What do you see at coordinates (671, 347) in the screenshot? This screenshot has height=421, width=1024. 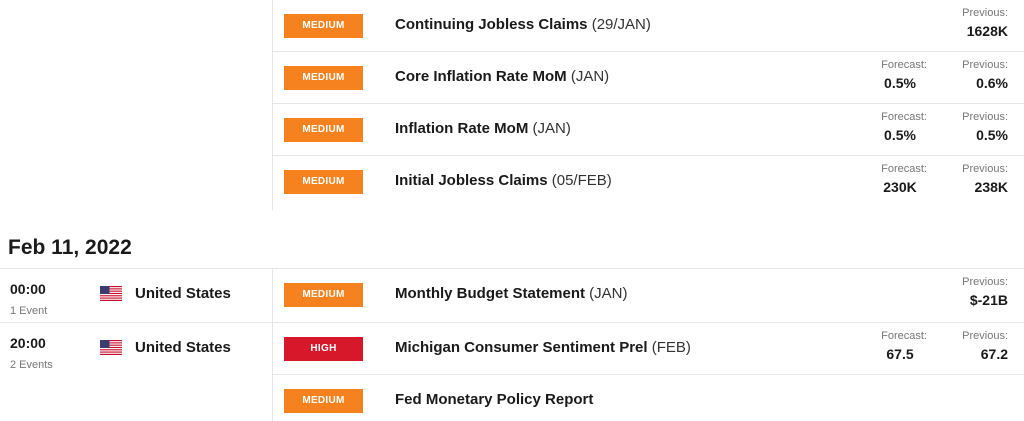 I see `event-period: (FEB)` at bounding box center [671, 347].